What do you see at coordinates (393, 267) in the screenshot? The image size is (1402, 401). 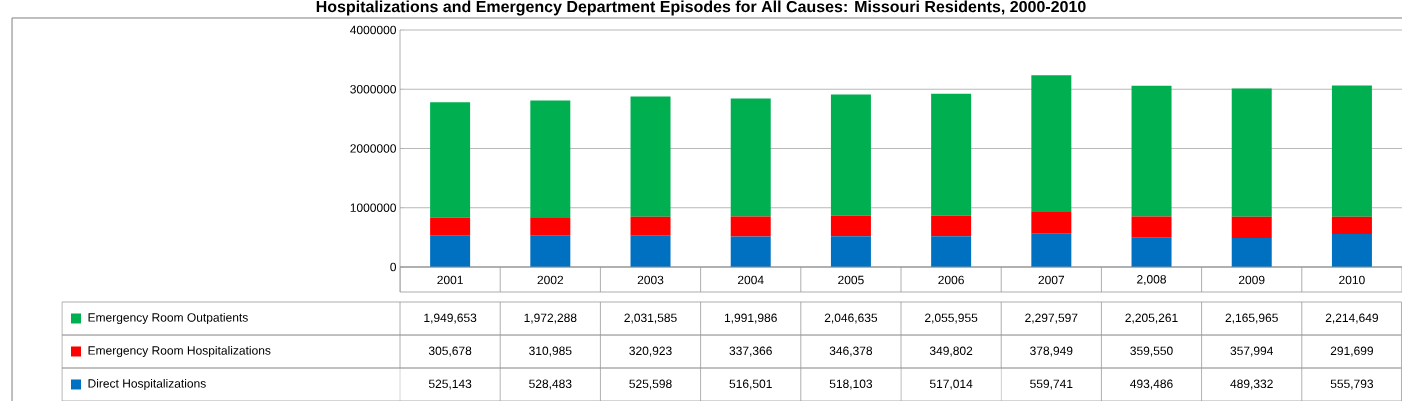 I see `y-tick-label: 0` at bounding box center [393, 267].